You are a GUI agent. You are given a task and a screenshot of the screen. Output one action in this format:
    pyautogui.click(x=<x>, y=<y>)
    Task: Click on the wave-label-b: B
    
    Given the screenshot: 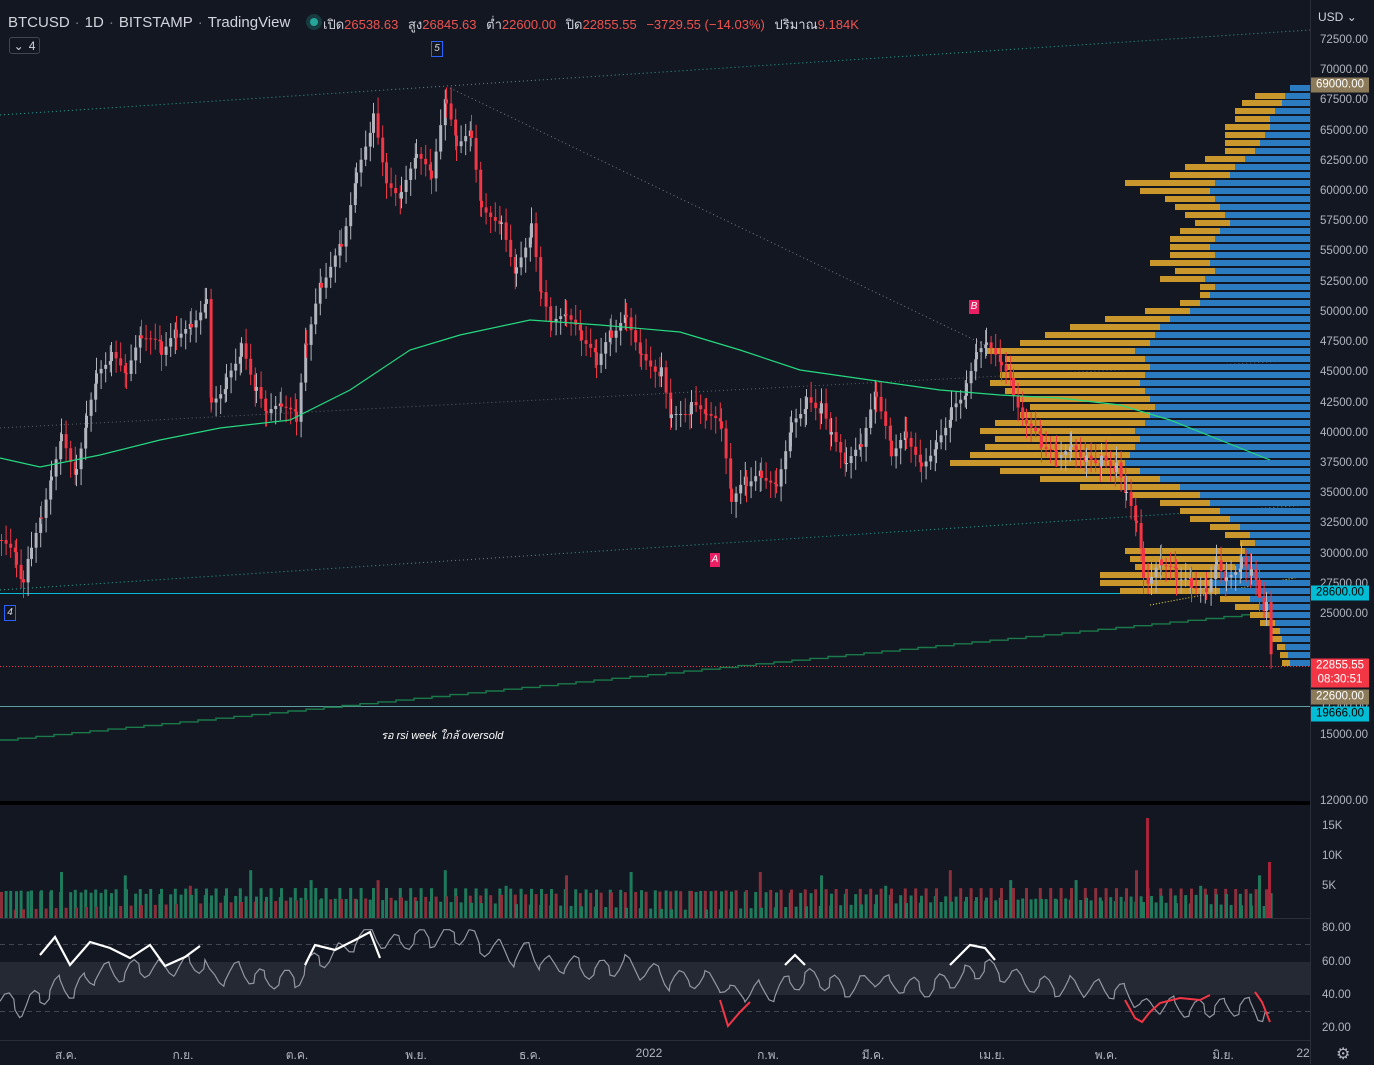 What is the action you would take?
    pyautogui.click(x=974, y=307)
    